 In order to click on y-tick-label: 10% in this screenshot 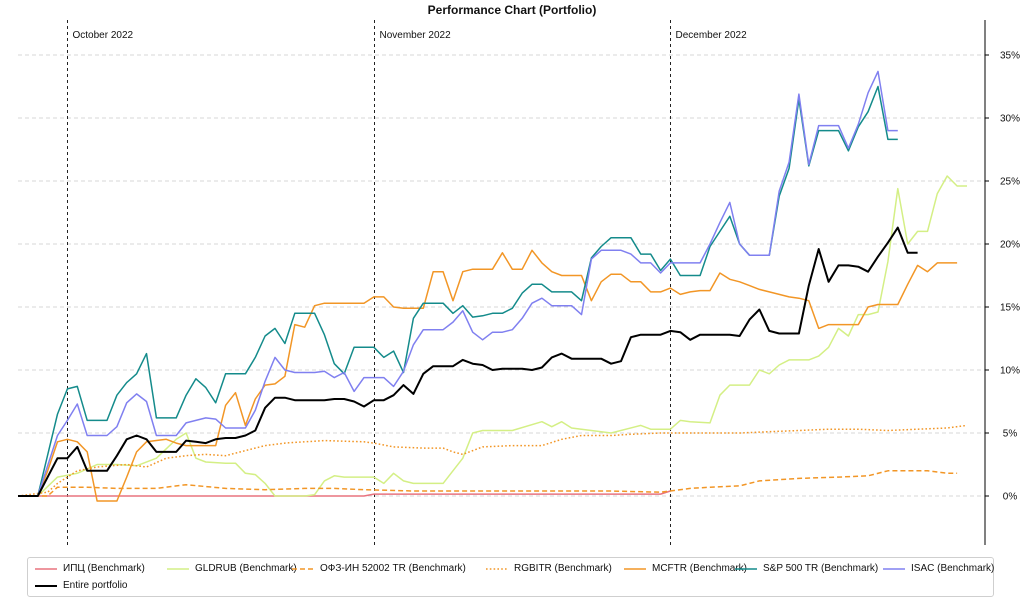, I will do `click(1010, 371)`.